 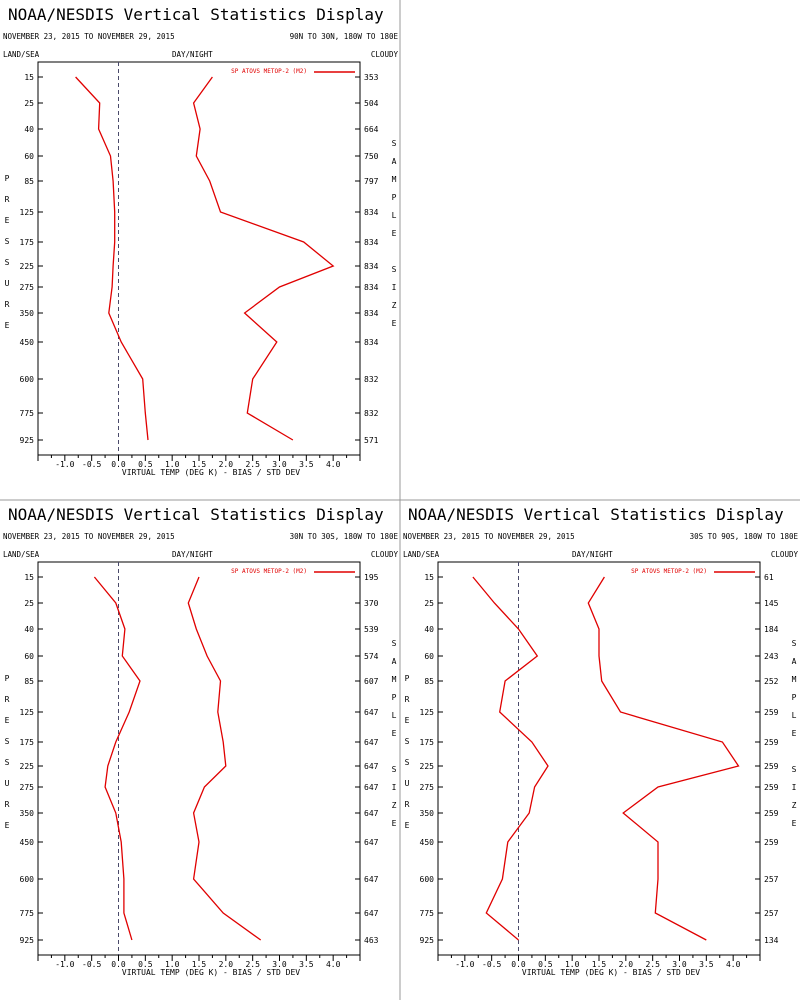 I want to click on sample-size-label: 257, so click(x=771, y=913).